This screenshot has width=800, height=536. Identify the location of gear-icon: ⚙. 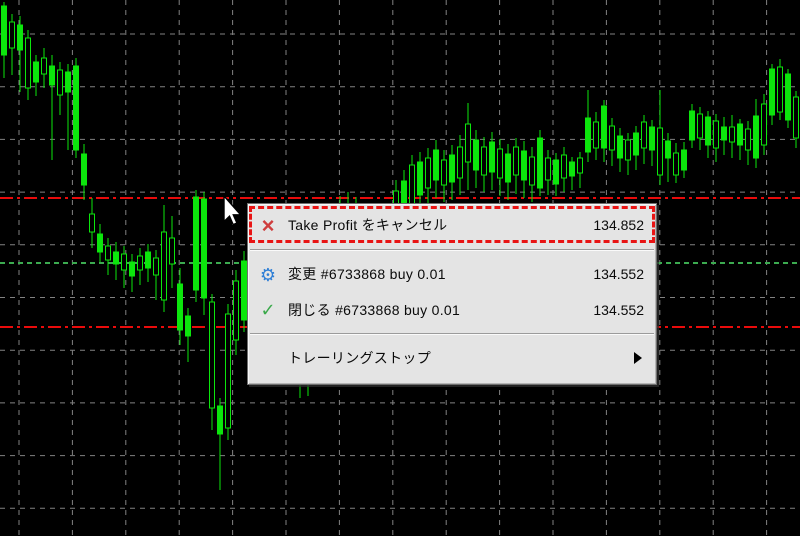
(268, 275).